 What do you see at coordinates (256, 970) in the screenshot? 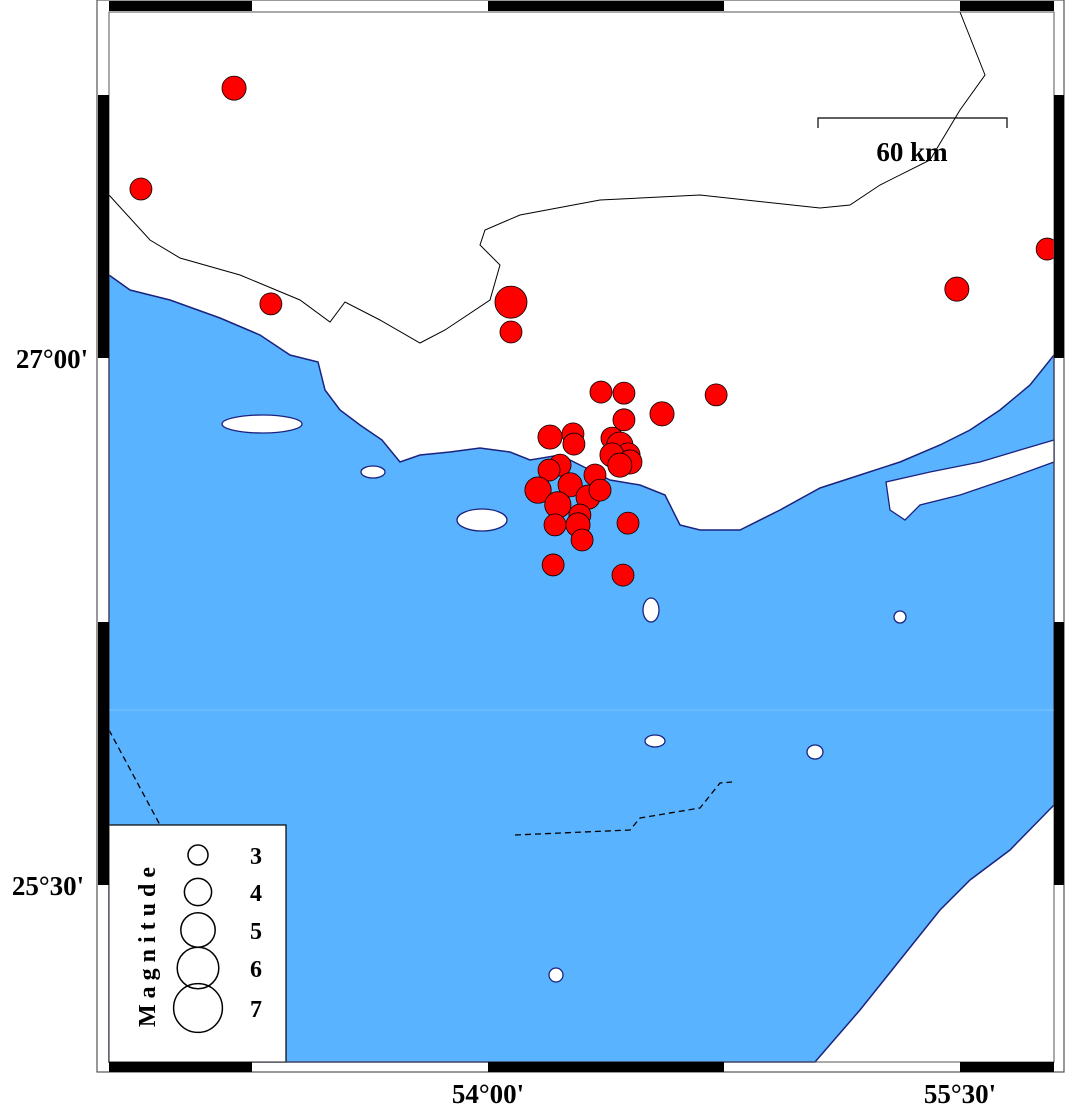
I see `legend-label: 6` at bounding box center [256, 970].